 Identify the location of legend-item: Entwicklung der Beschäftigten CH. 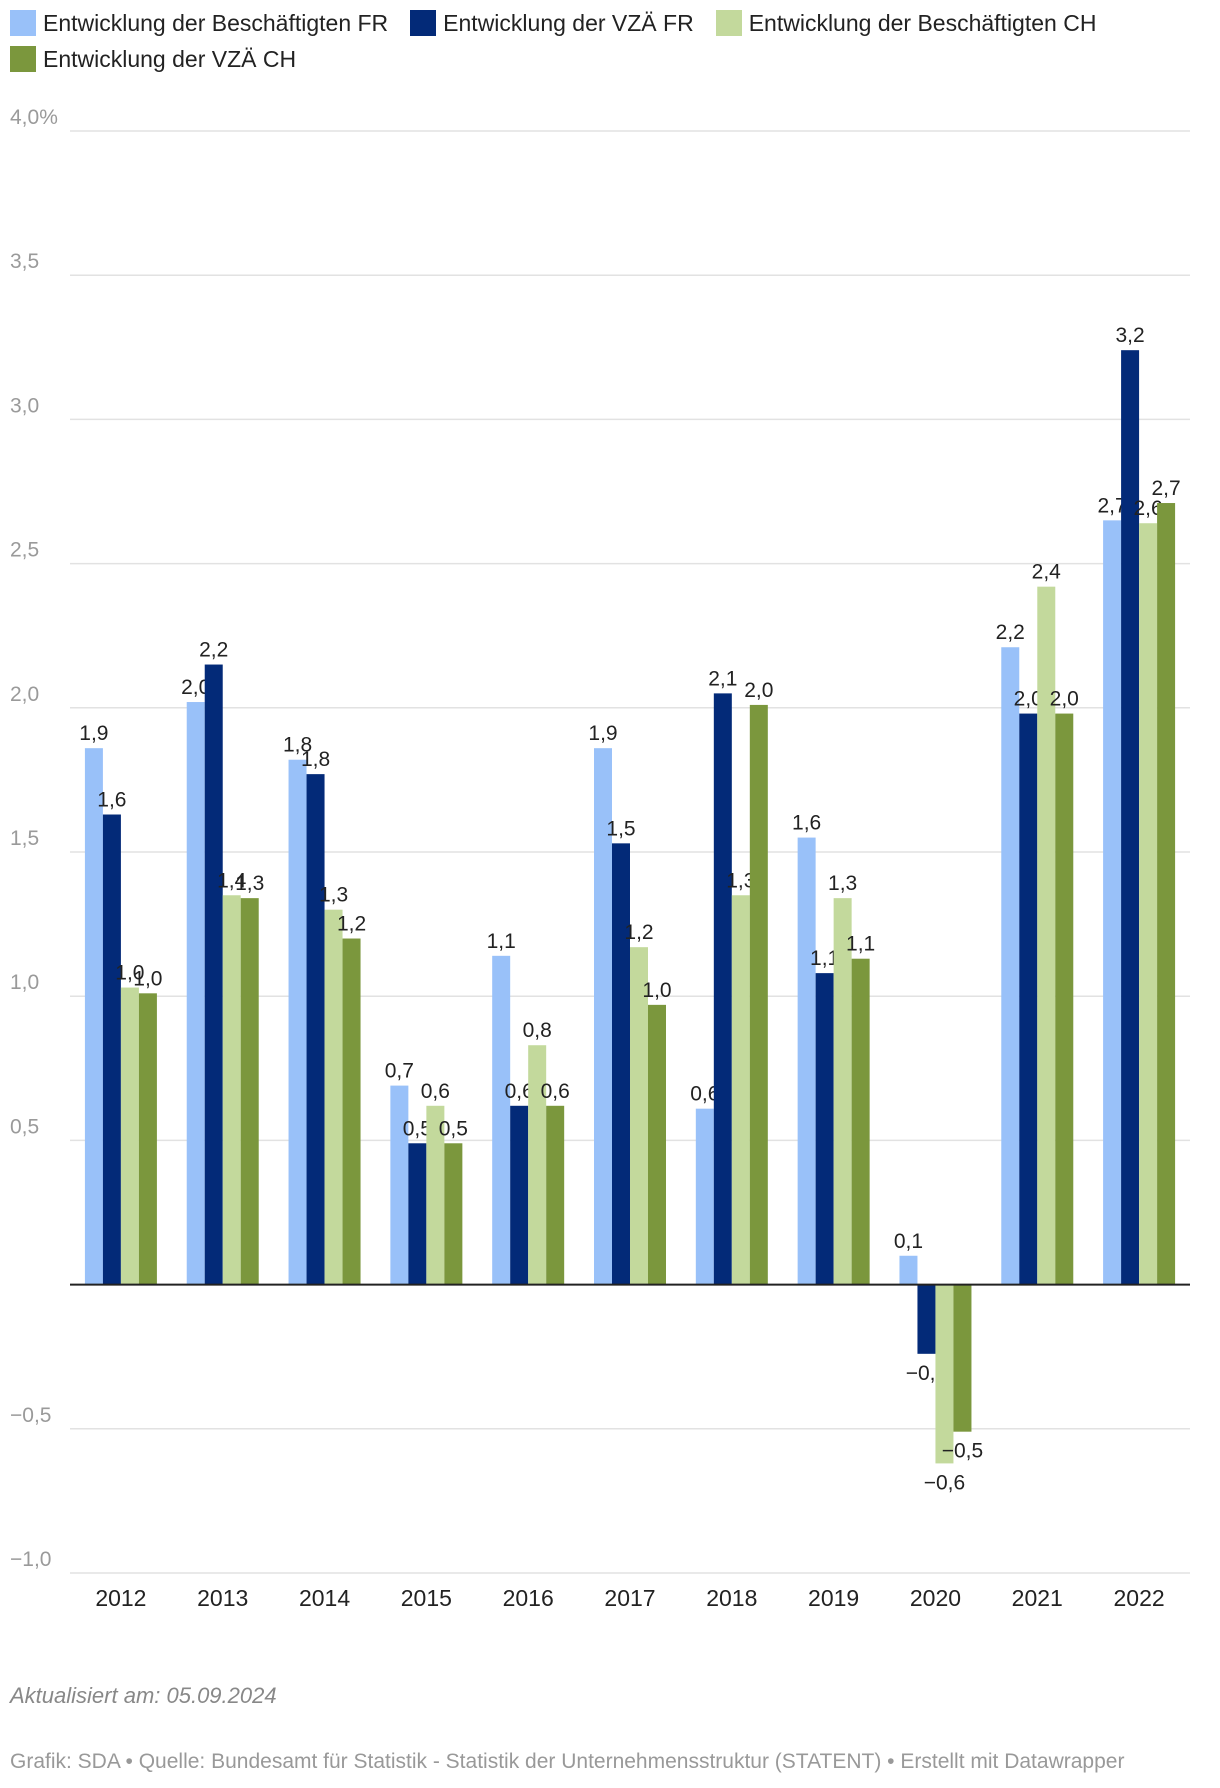
(906, 23).